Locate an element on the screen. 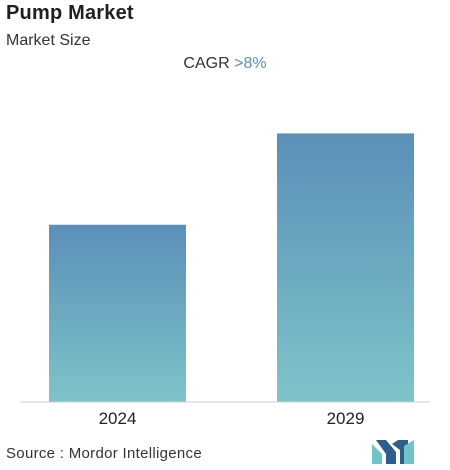 This screenshot has height=470, width=450. chart-subtitle: Market Size is located at coordinates (48, 40).